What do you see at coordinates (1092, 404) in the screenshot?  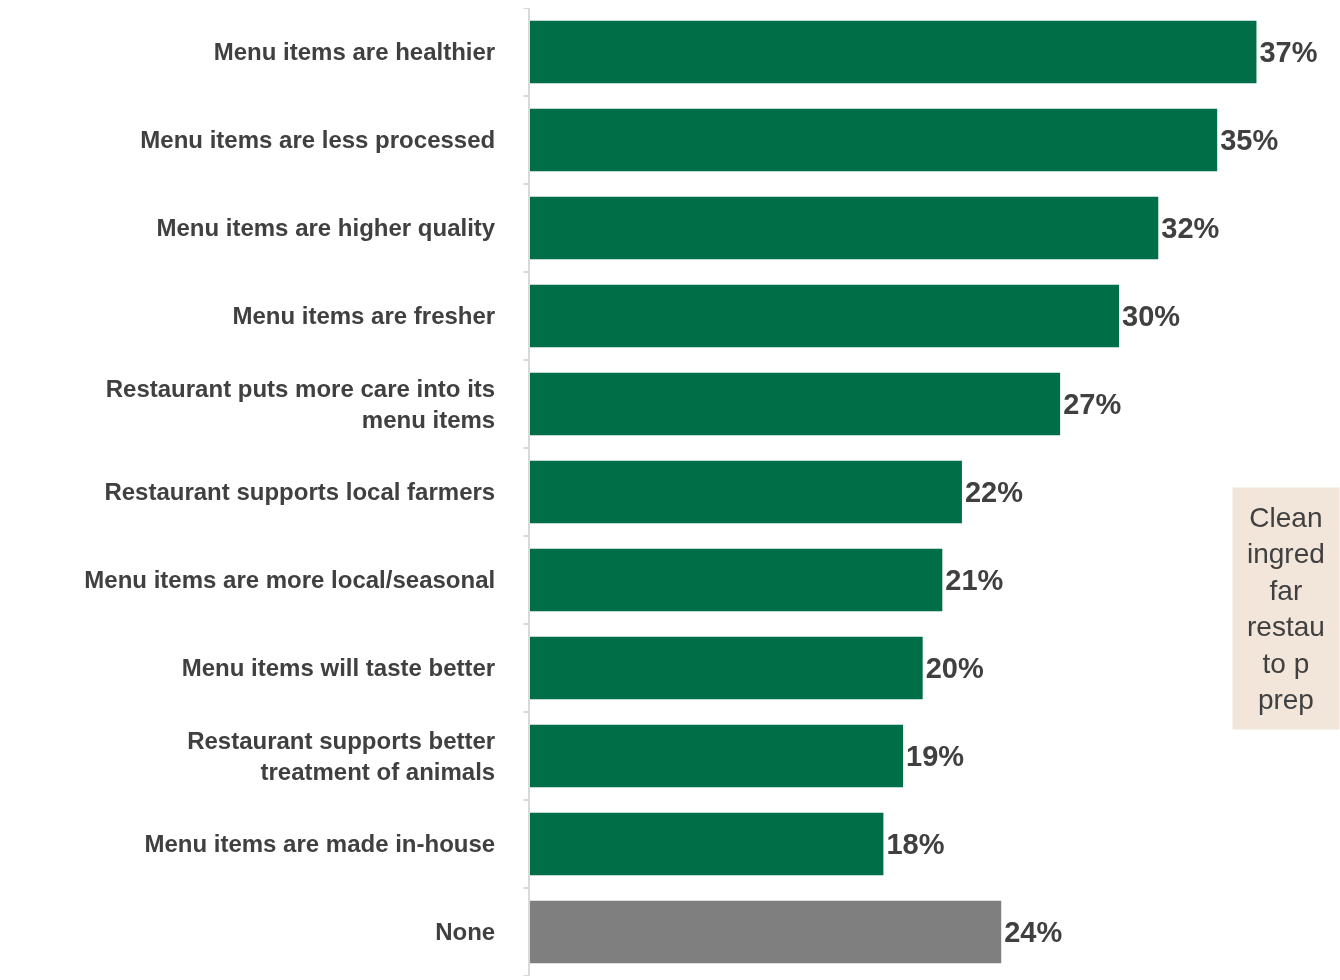 I see `data-label: 27%` at bounding box center [1092, 404].